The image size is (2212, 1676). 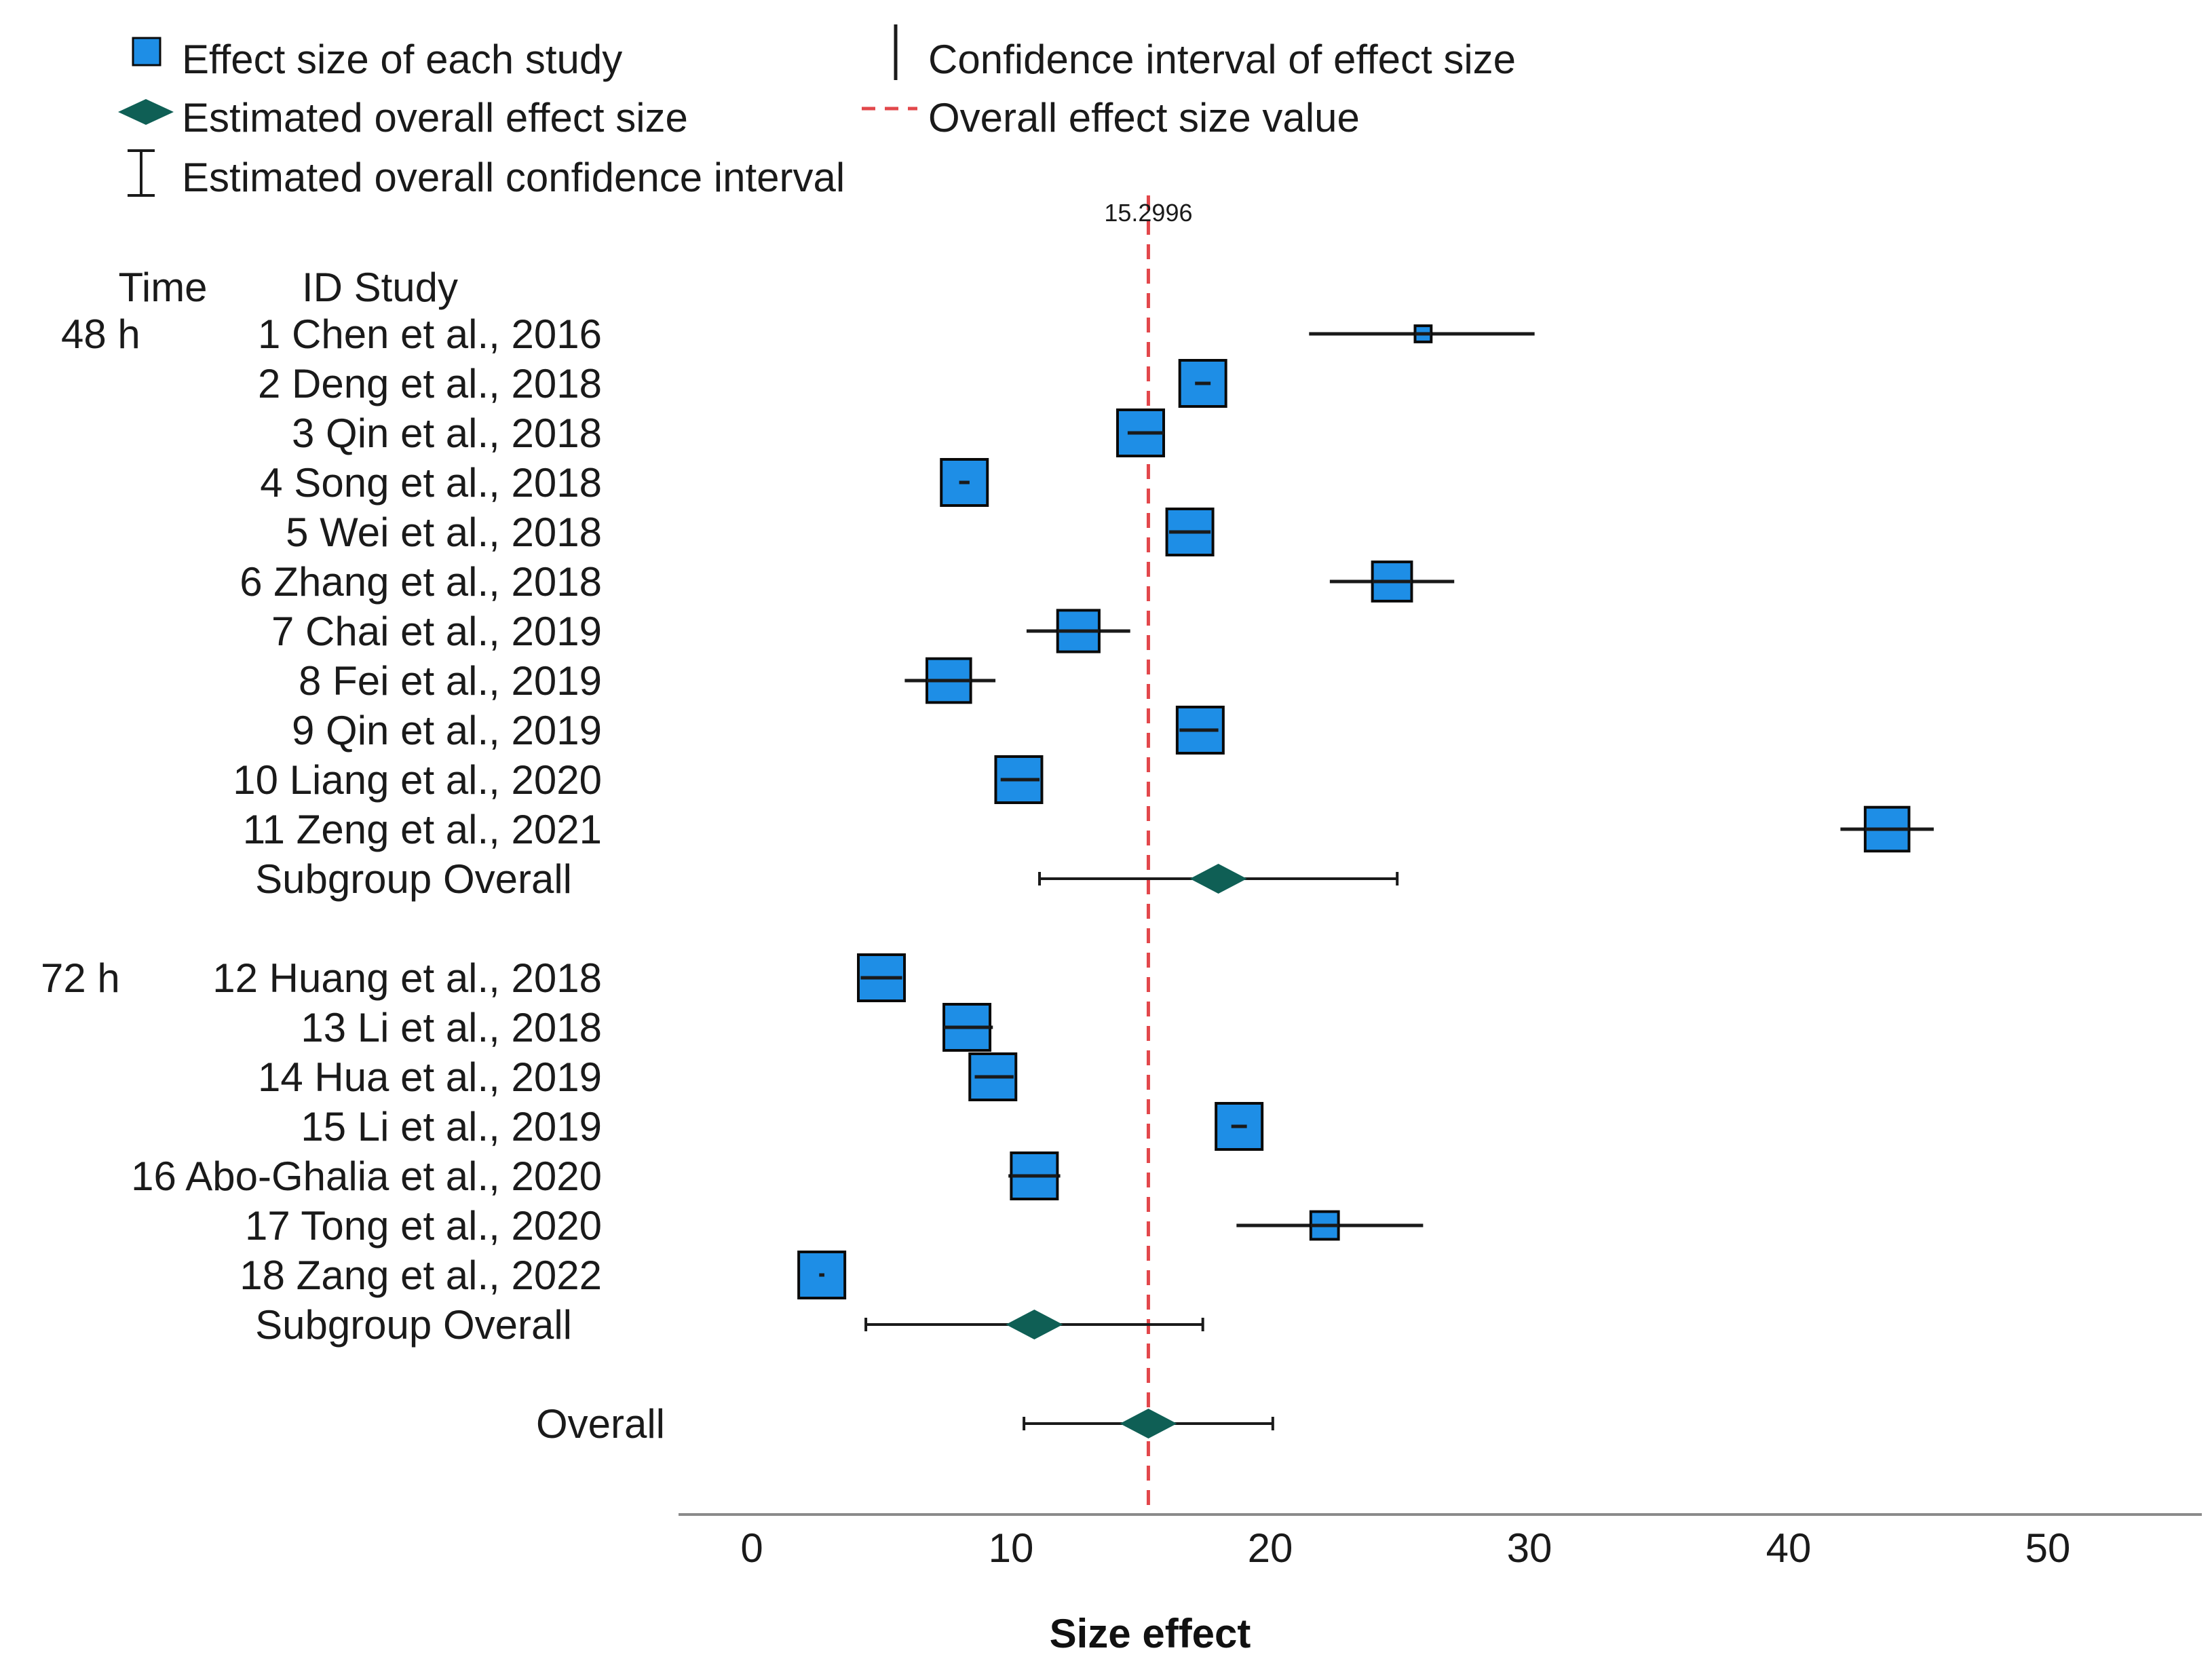 I want to click on study-label: 9 Qin et al., 2019, so click(x=447, y=730).